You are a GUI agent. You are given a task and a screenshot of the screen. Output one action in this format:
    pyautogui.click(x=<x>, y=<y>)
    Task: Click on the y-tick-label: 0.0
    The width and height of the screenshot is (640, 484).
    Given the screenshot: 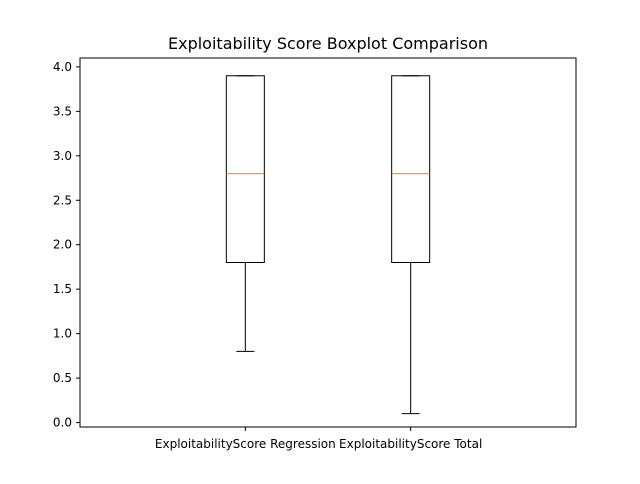 What is the action you would take?
    pyautogui.click(x=62, y=423)
    